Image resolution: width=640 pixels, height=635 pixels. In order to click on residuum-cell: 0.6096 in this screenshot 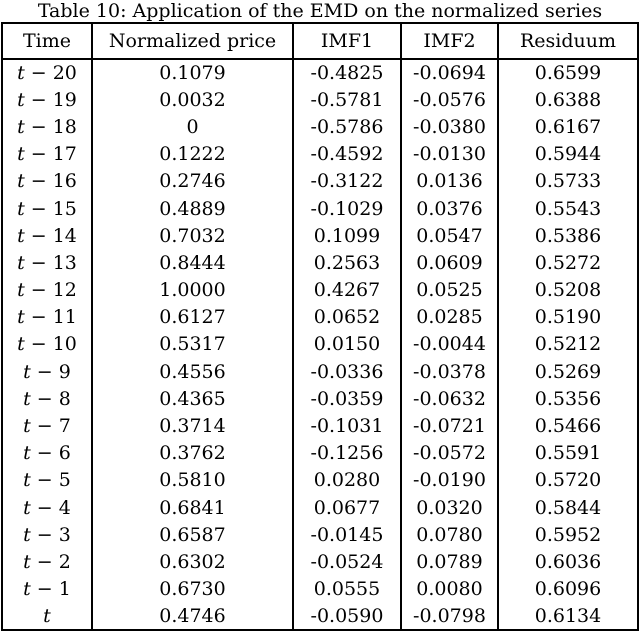, I will do `click(568, 589)`.